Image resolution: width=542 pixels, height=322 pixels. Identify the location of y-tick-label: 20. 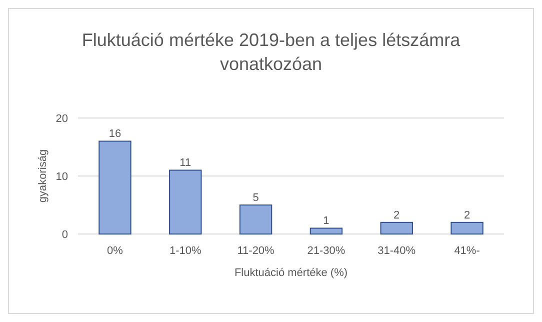
(62, 119).